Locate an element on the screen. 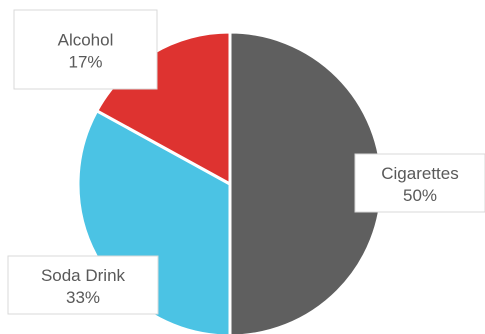  data-label-cigarettes: Cigarettes 50% is located at coordinates (419, 183).